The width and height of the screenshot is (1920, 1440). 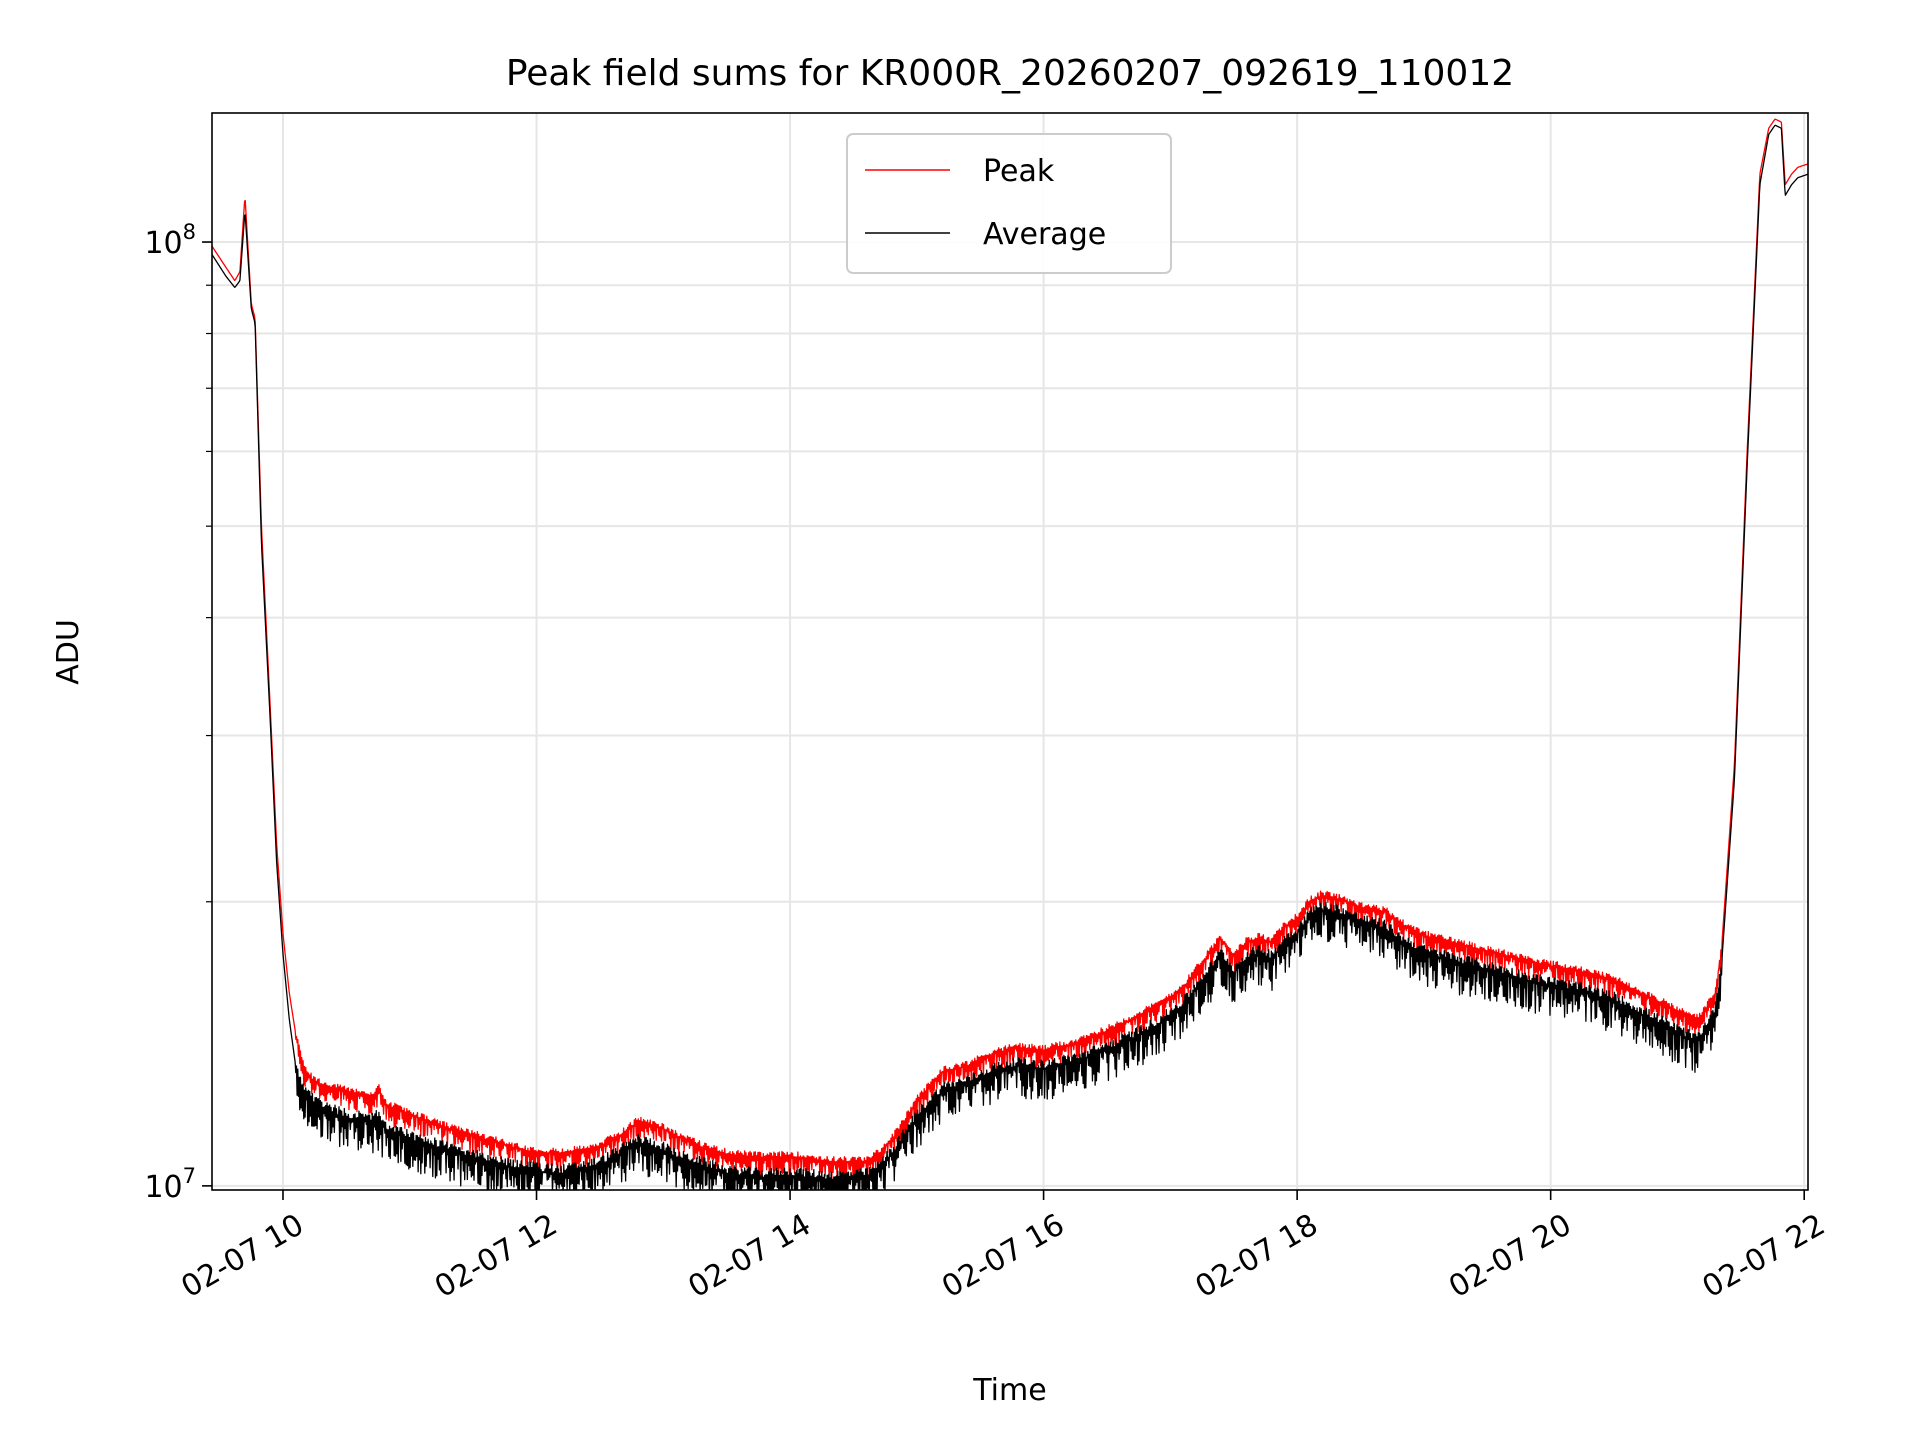 I want to click on y-tick-exponent: 7, so click(x=189, y=1176).